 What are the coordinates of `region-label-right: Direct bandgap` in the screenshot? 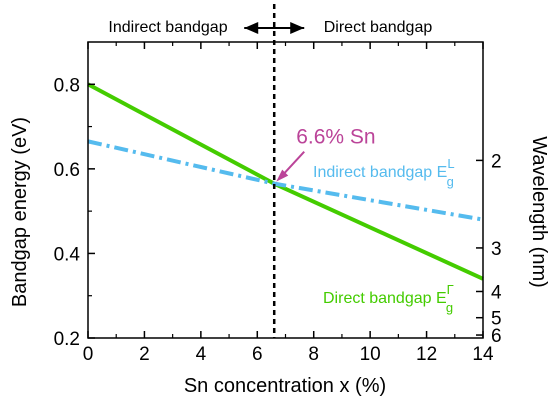 It's located at (378, 27).